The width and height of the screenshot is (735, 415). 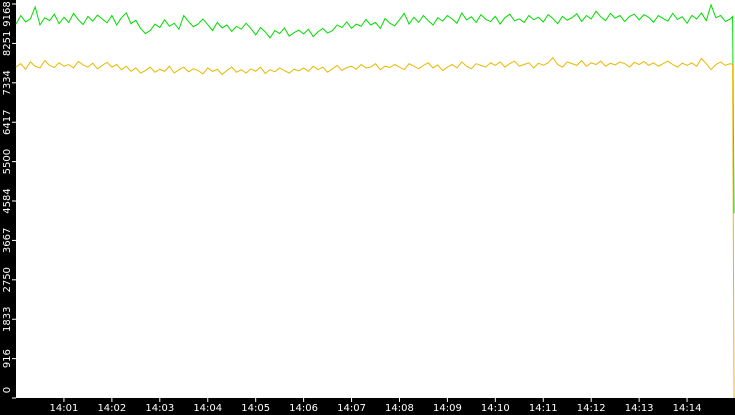 What do you see at coordinates (7, 82) in the screenshot?
I see `y-tick-label: 7334` at bounding box center [7, 82].